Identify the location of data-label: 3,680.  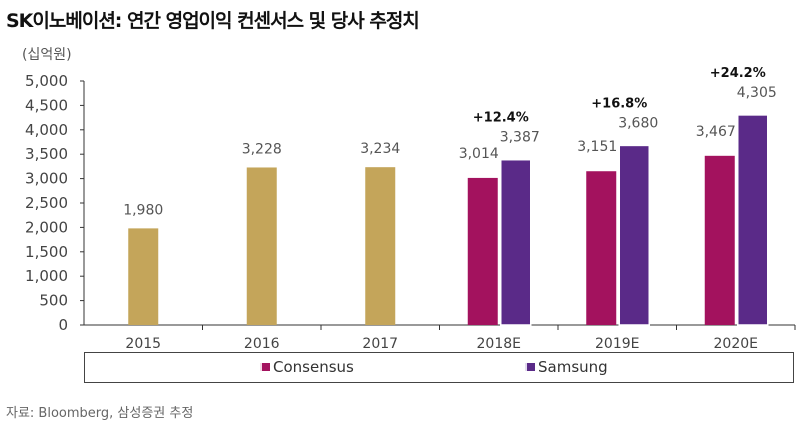
(638, 123).